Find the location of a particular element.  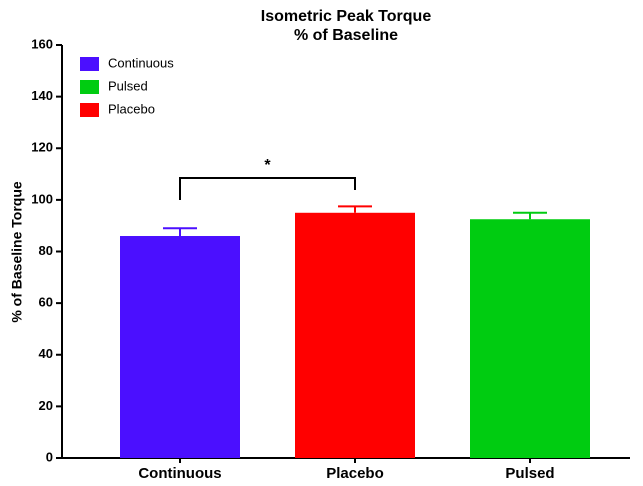

x-tick-label: Placebo is located at coordinates (355, 473).